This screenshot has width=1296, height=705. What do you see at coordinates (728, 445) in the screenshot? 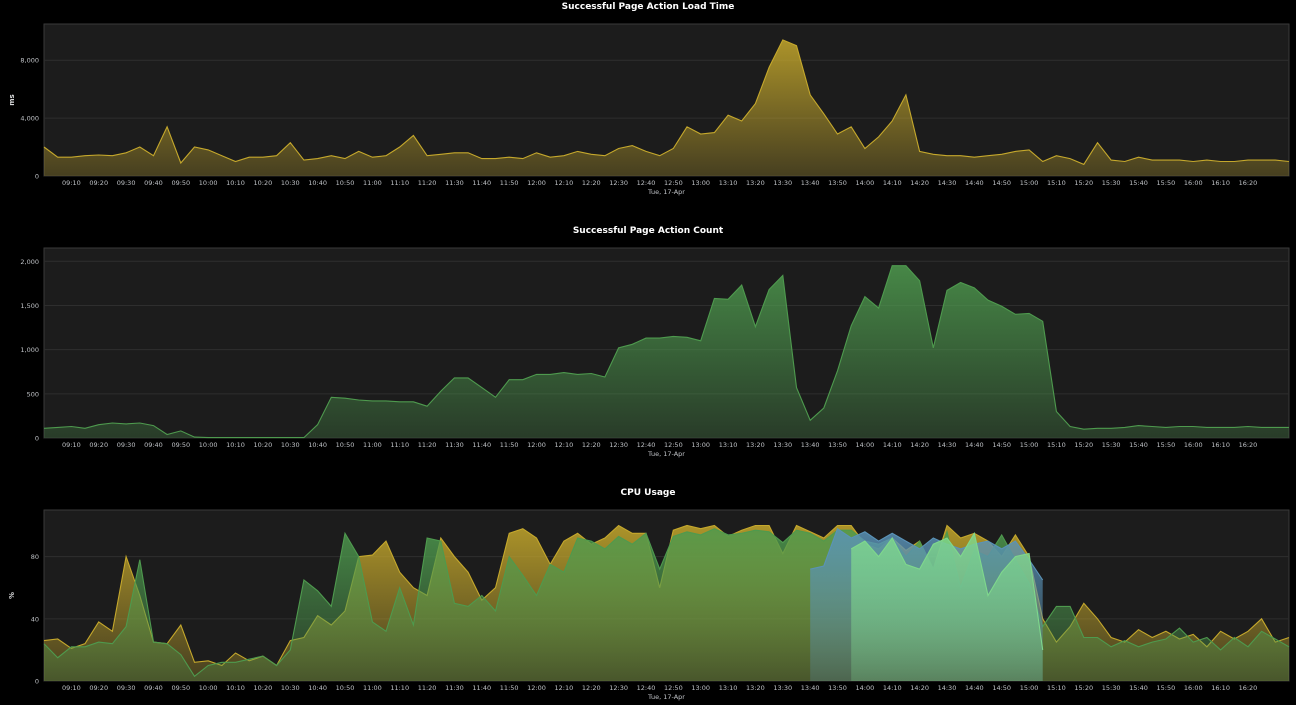
I see `x-tick-label: 13:10` at bounding box center [728, 445].